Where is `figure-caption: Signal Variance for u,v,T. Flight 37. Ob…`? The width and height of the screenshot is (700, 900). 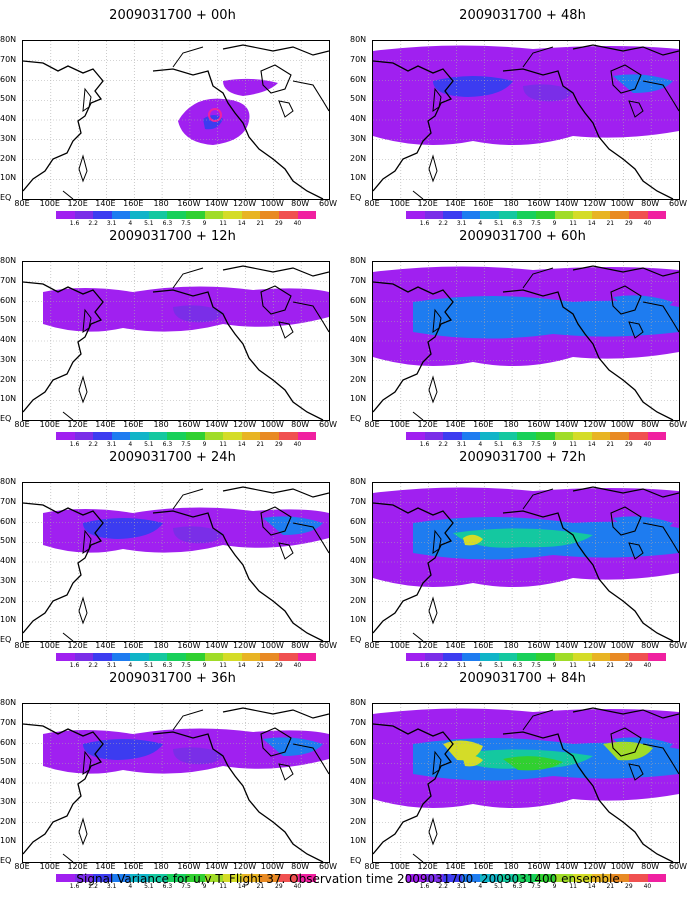 figure-caption: Signal Variance for u,v,T. Flight 37. Ob… is located at coordinates (350, 879).